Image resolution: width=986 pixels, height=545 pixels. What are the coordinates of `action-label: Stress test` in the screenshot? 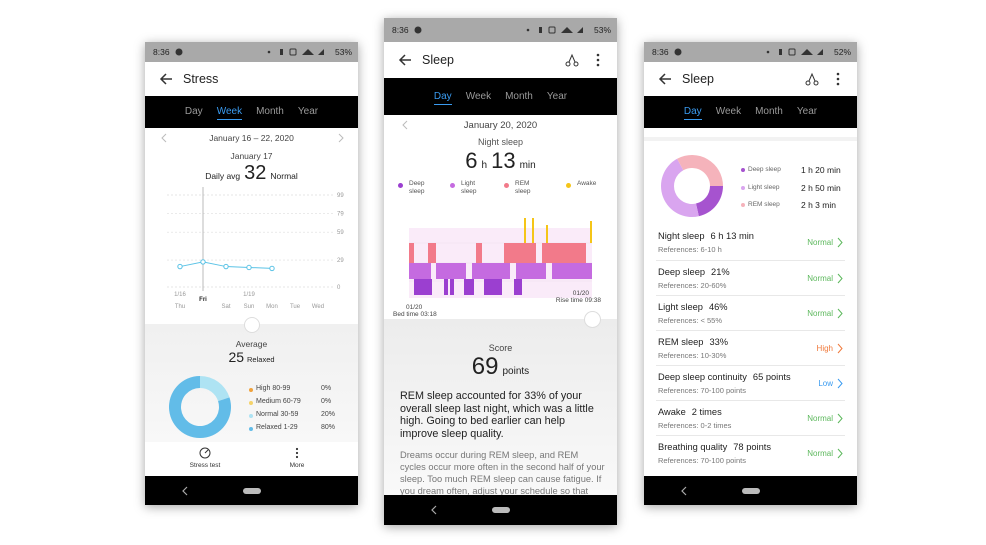 It's located at (205, 465).